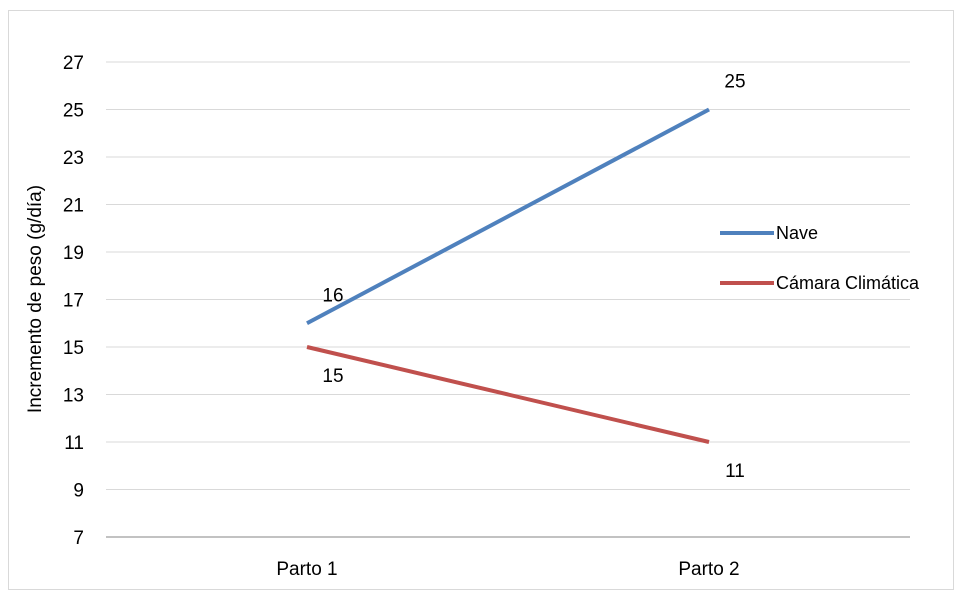 The height and width of the screenshot is (590, 956). What do you see at coordinates (73, 301) in the screenshot?
I see `y-tick-label: 17` at bounding box center [73, 301].